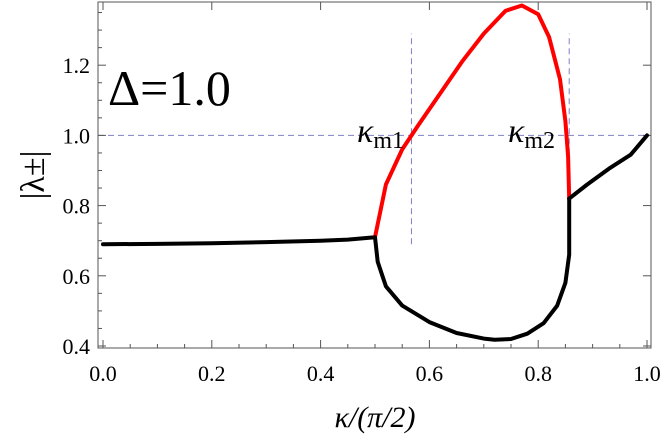 The image size is (664, 438). Describe the element at coordinates (77, 346) in the screenshot. I see `y-tick-label: 0.4` at that location.